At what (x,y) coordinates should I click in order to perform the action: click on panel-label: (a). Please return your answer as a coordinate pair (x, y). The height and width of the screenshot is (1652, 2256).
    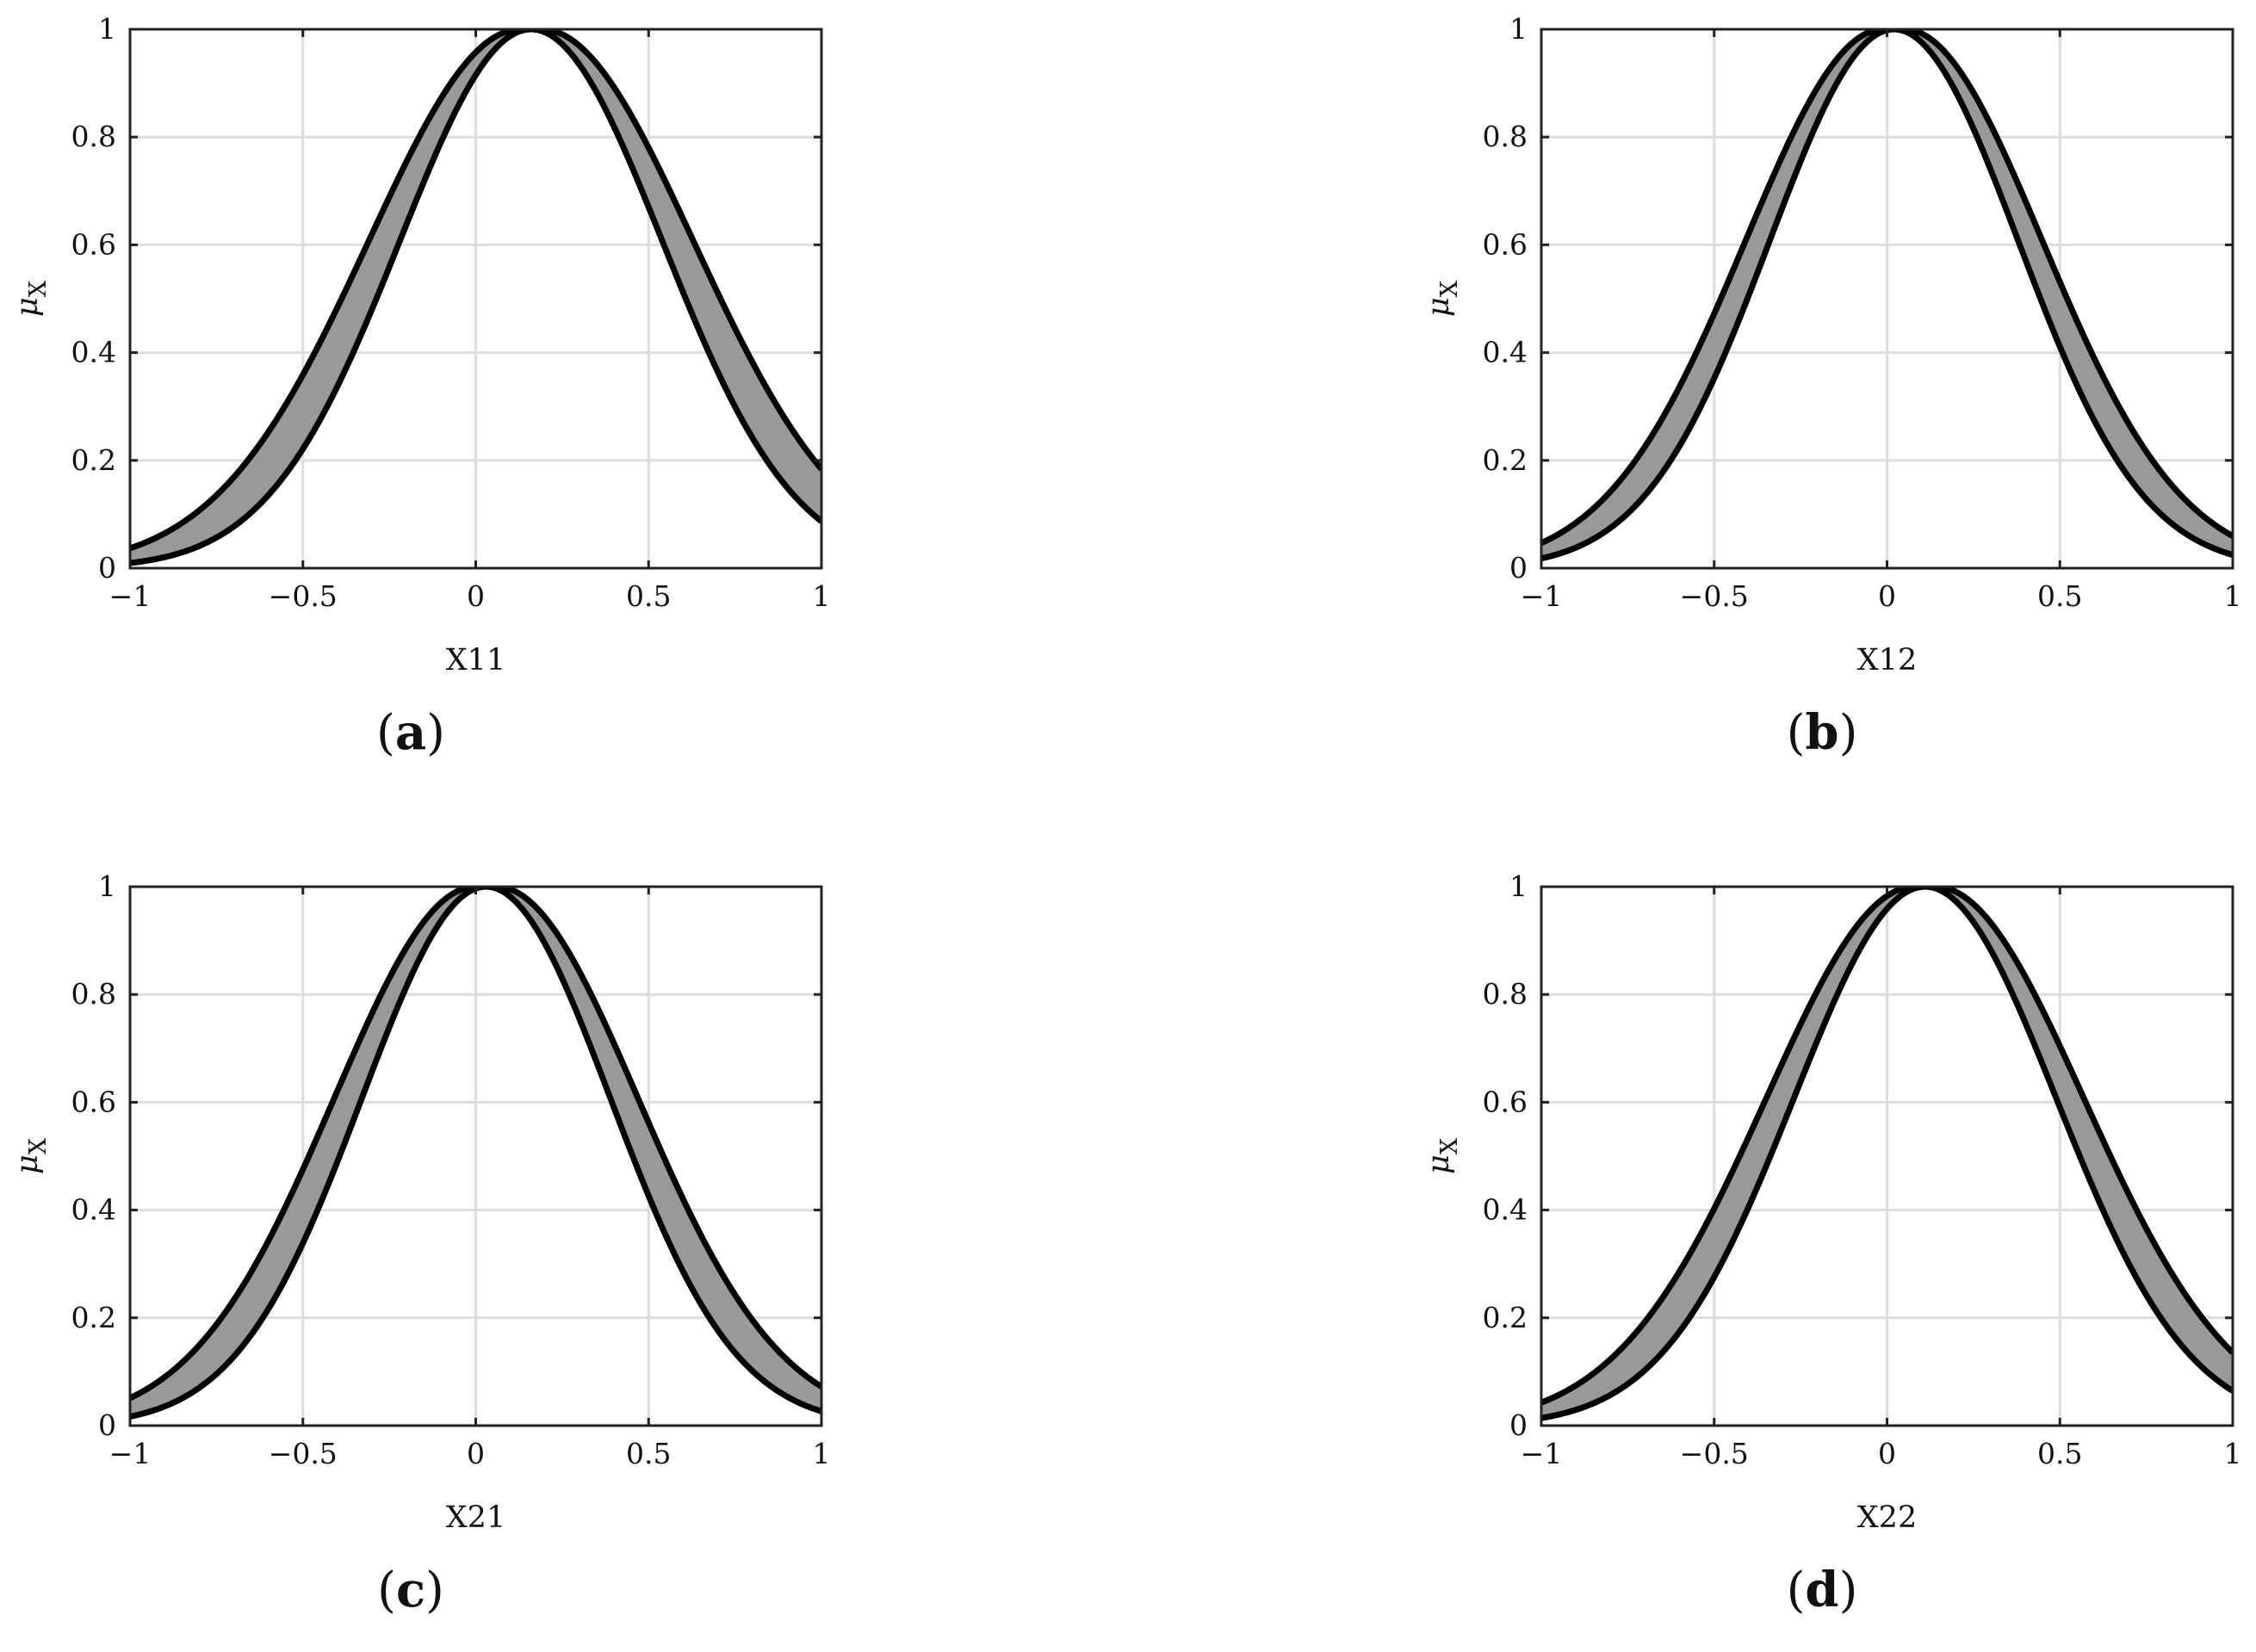
    Looking at the image, I should click on (410, 733).